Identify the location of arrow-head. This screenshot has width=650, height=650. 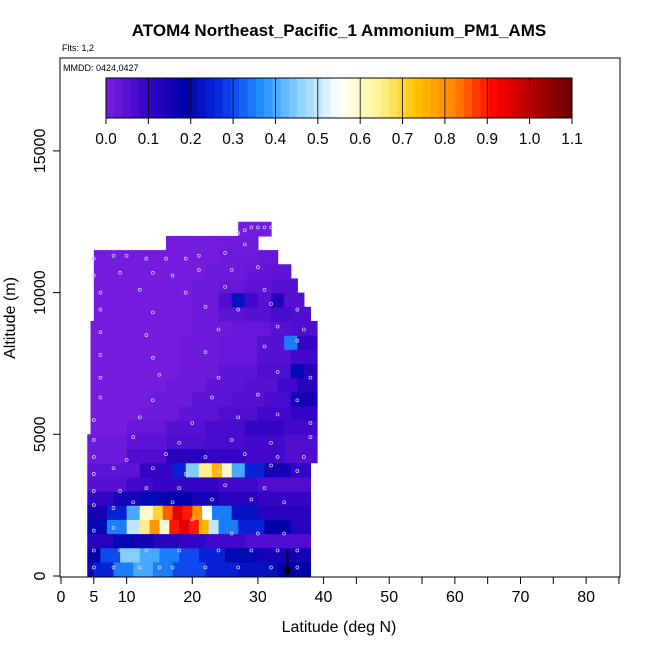
(287, 572).